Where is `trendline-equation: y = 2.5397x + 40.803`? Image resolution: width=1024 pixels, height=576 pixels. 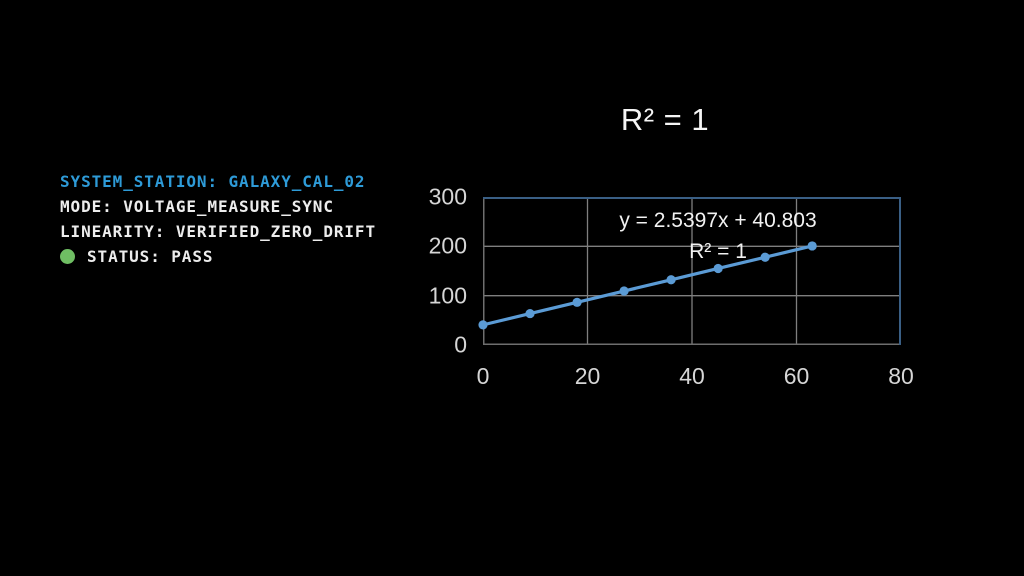 trendline-equation: y = 2.5397x + 40.803 is located at coordinates (718, 220).